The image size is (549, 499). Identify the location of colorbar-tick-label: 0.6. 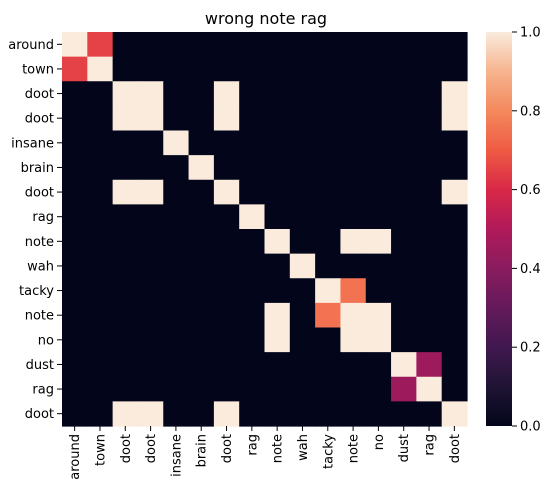
(530, 190).